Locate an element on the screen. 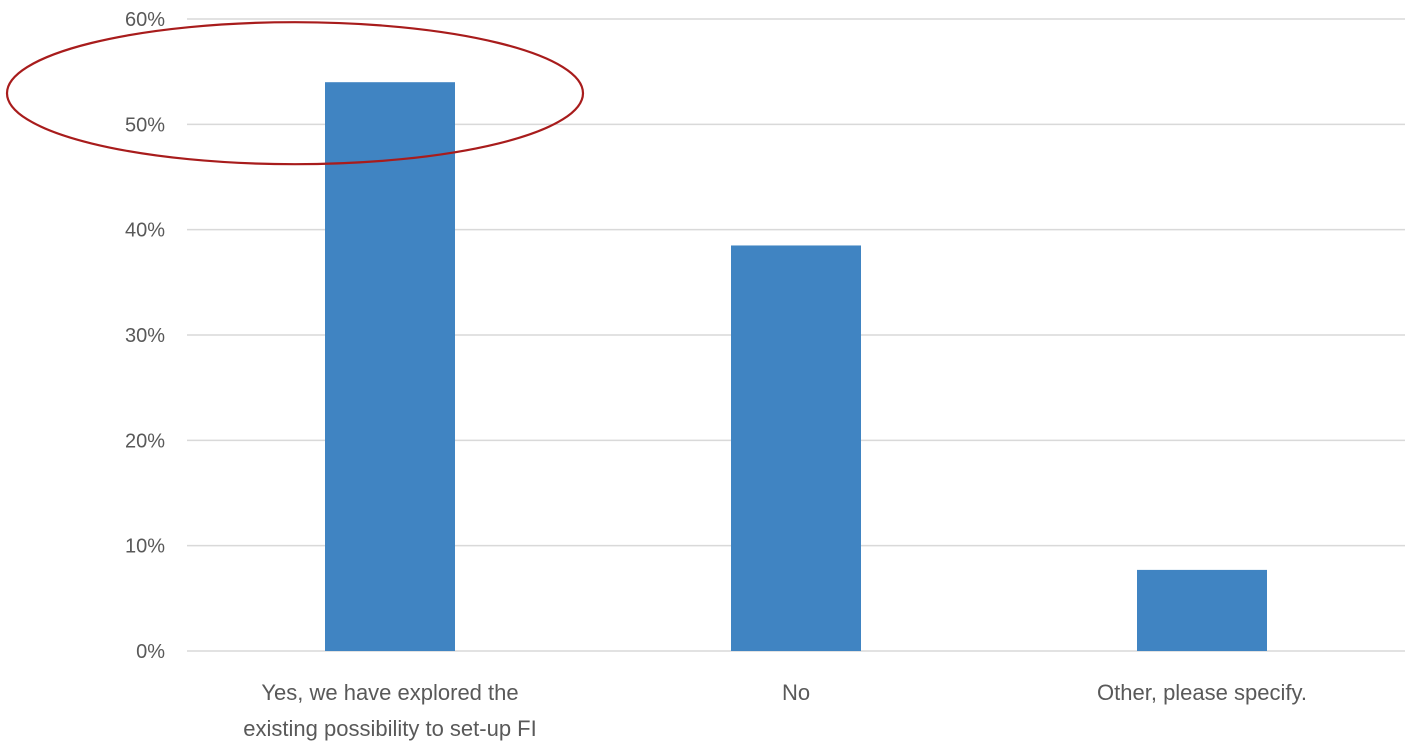  y-axis-tick-labels: 0% 10% 20% 30% 40% 50% 60% is located at coordinates (145, 336).